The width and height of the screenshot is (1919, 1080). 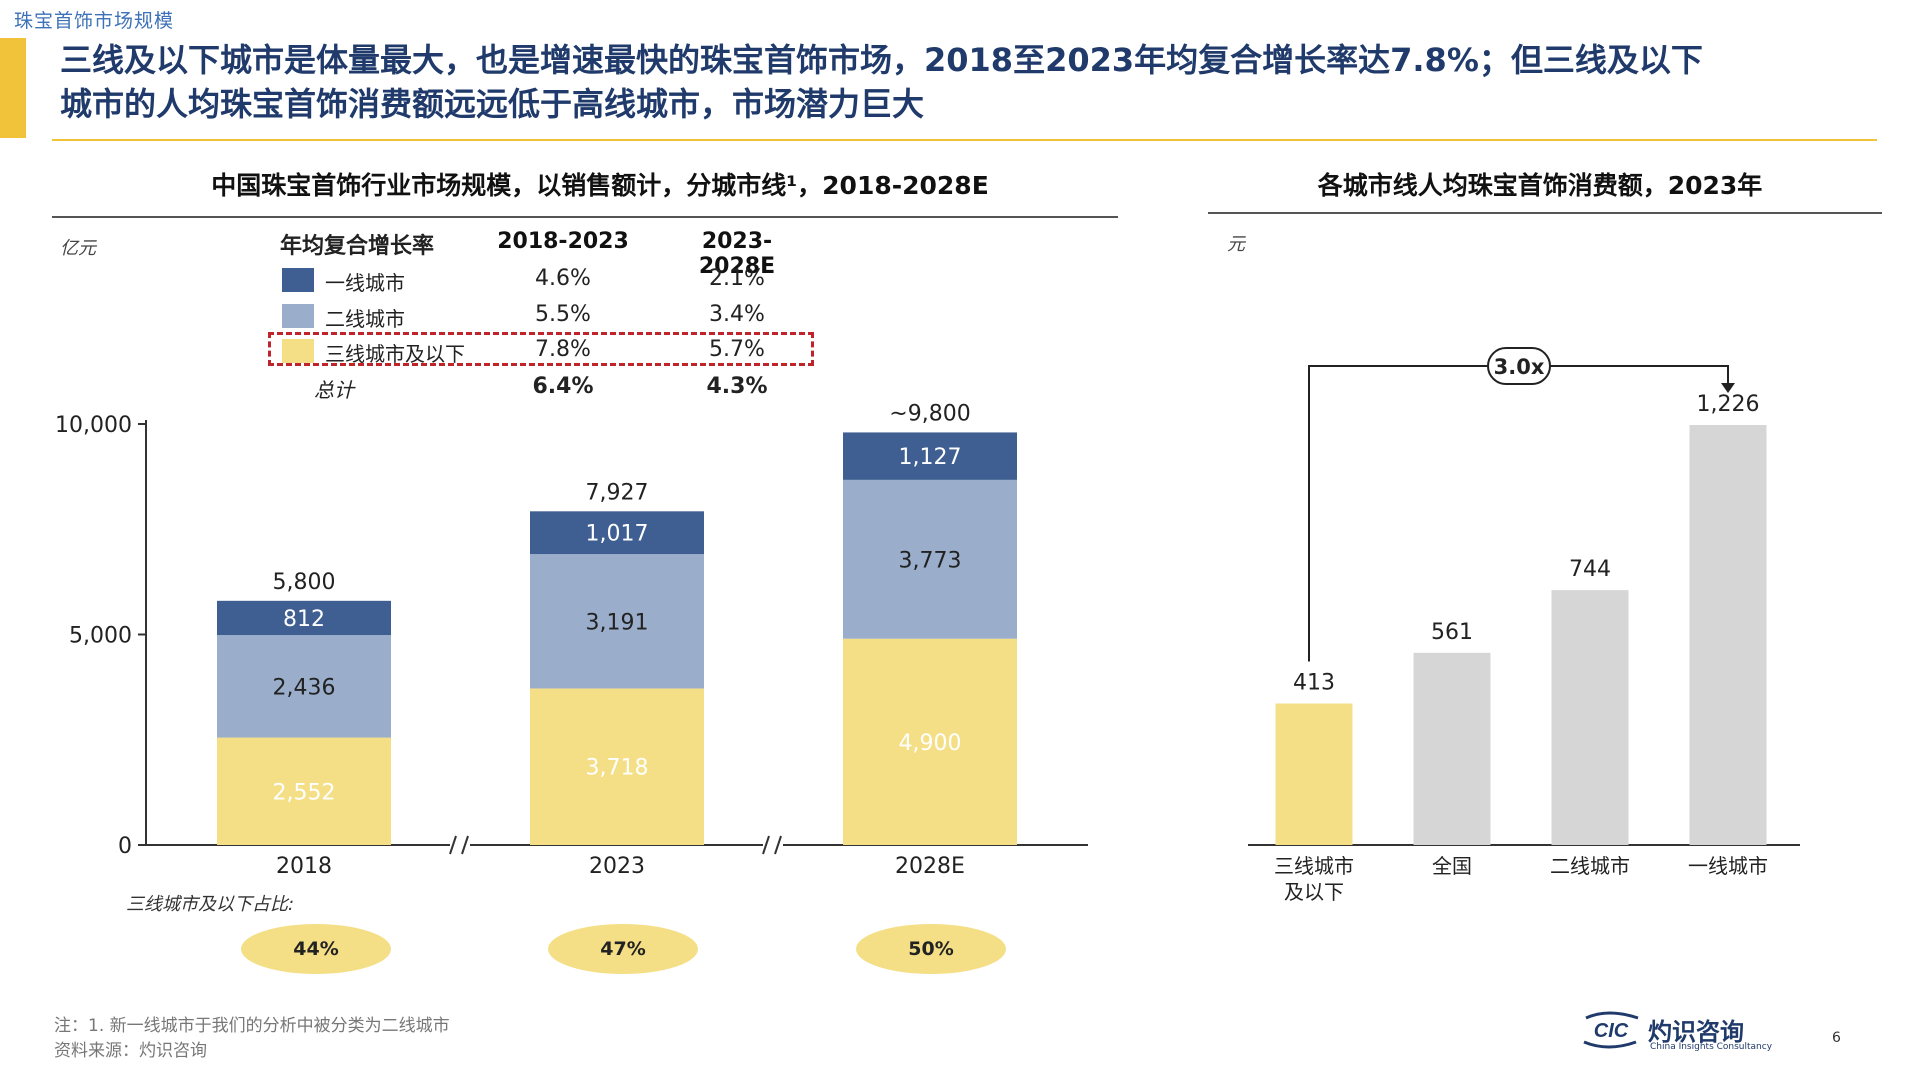 What do you see at coordinates (617, 866) in the screenshot?
I see `x-category-label: 2023` at bounding box center [617, 866].